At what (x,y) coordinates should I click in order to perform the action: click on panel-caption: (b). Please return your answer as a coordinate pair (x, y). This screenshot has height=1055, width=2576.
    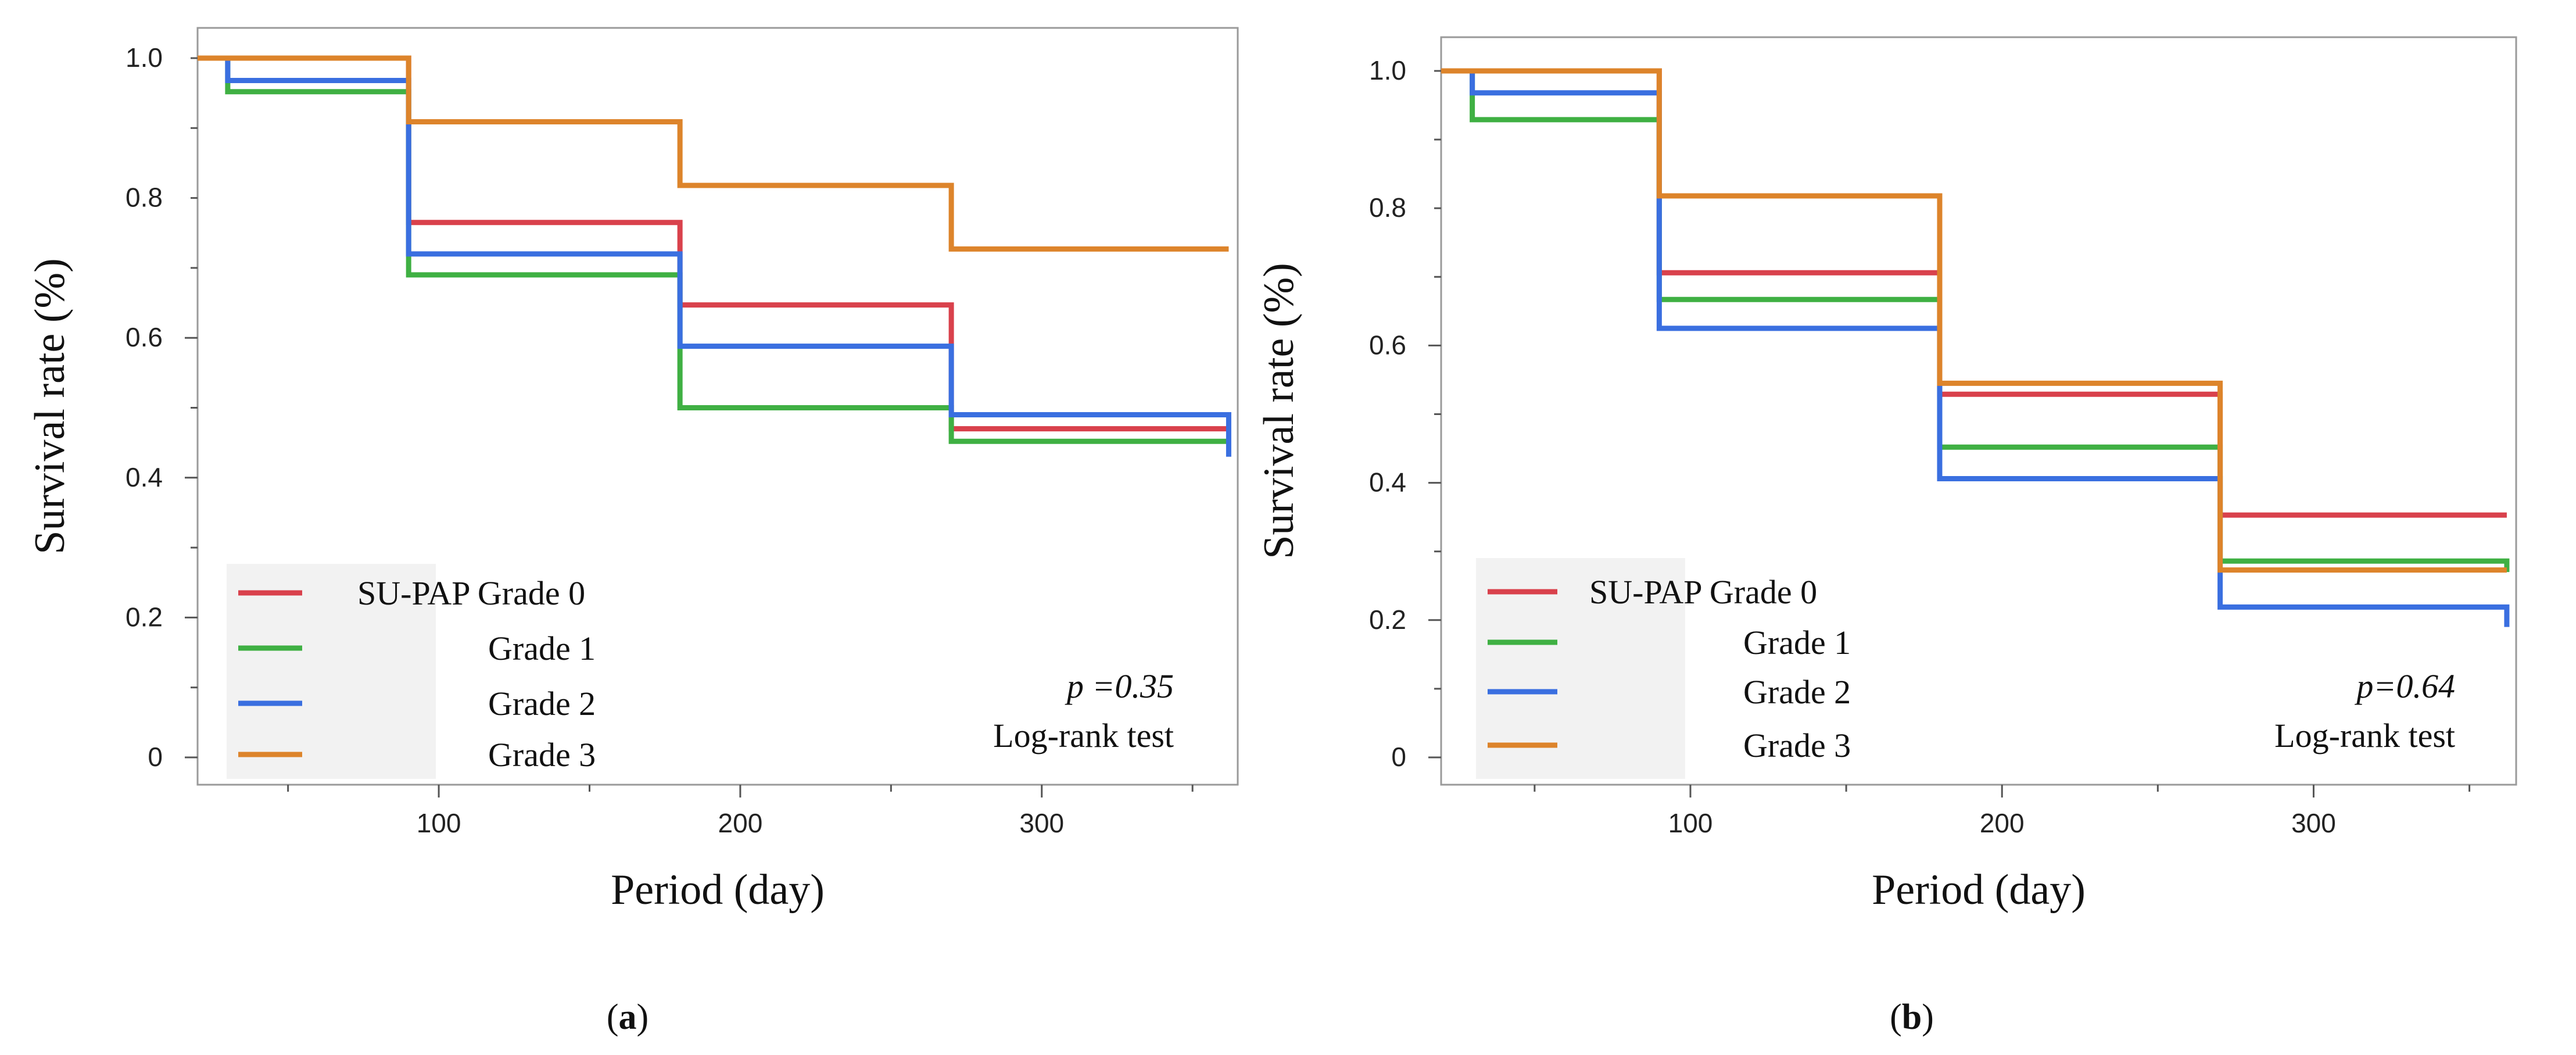
    Looking at the image, I should click on (1912, 1017).